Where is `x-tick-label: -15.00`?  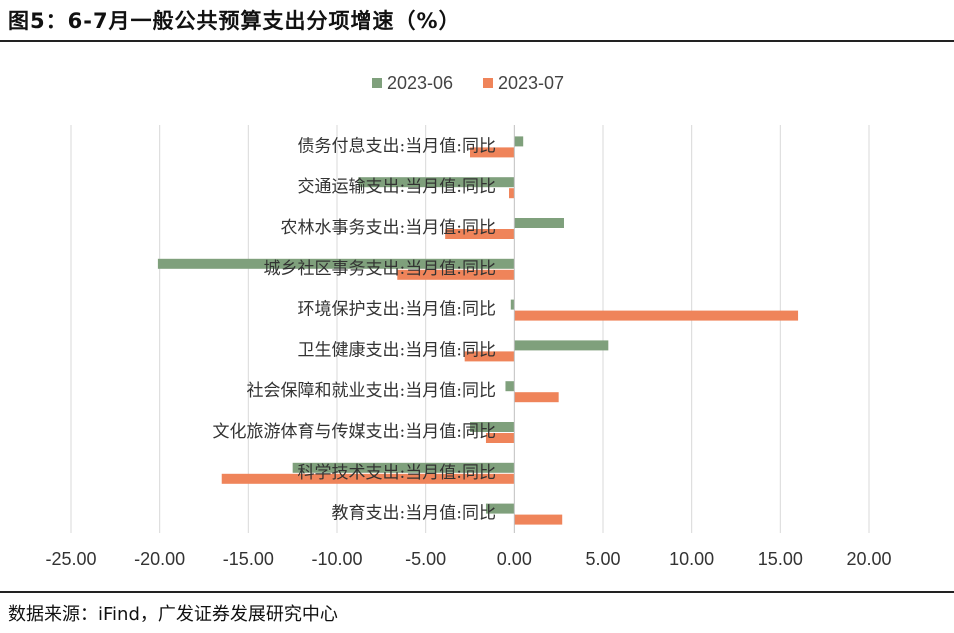
x-tick-label: -15.00 is located at coordinates (248, 559).